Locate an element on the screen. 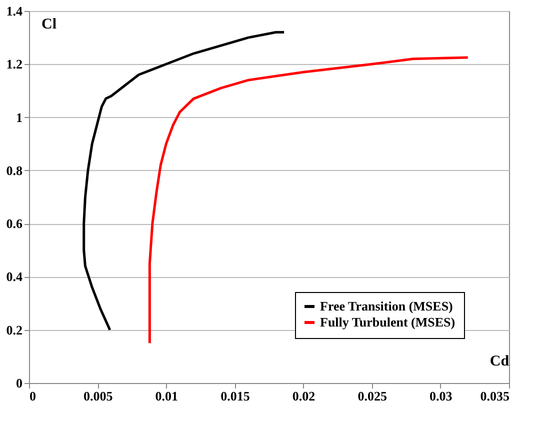 The width and height of the screenshot is (536, 421). x-tick-label: 0.035 is located at coordinates (495, 396).